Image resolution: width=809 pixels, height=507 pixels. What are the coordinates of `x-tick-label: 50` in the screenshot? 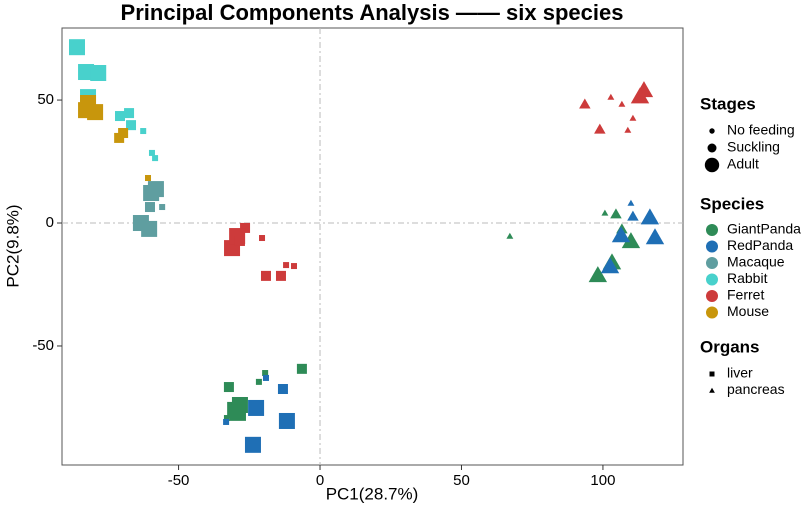 It's located at (461, 480).